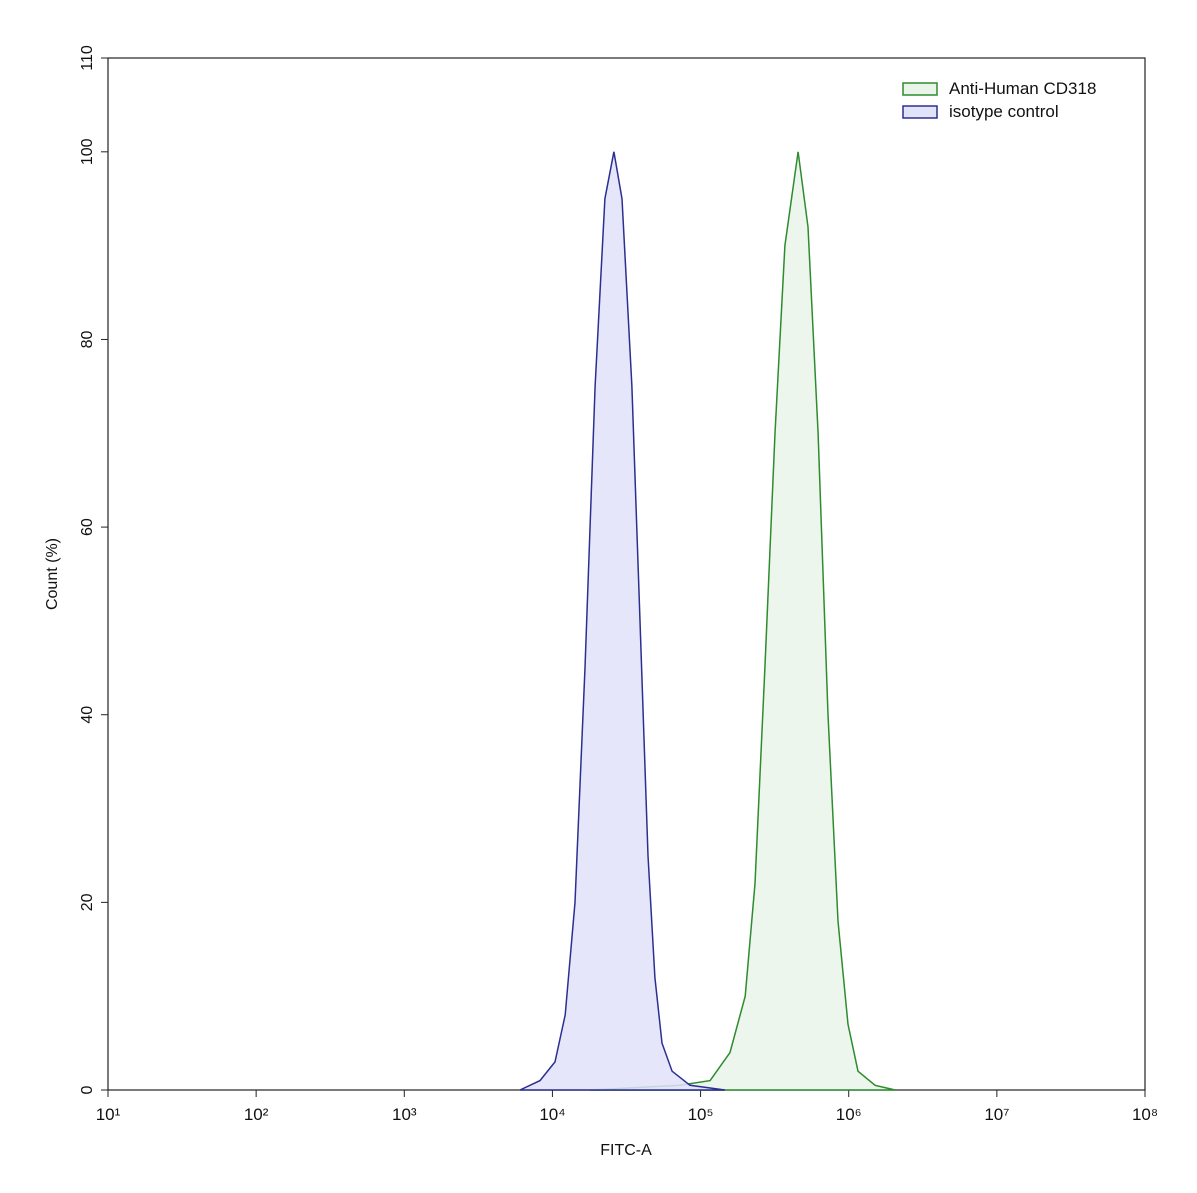 The width and height of the screenshot is (1197, 1193). What do you see at coordinates (87, 527) in the screenshot?
I see `y-tick-label: 60` at bounding box center [87, 527].